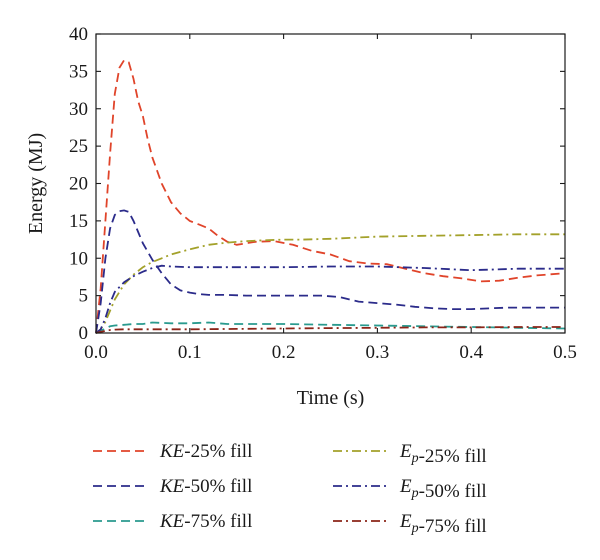 The height and width of the screenshot is (560, 600). I want to click on legend-label-1: KE-25% fill, so click(205, 451).